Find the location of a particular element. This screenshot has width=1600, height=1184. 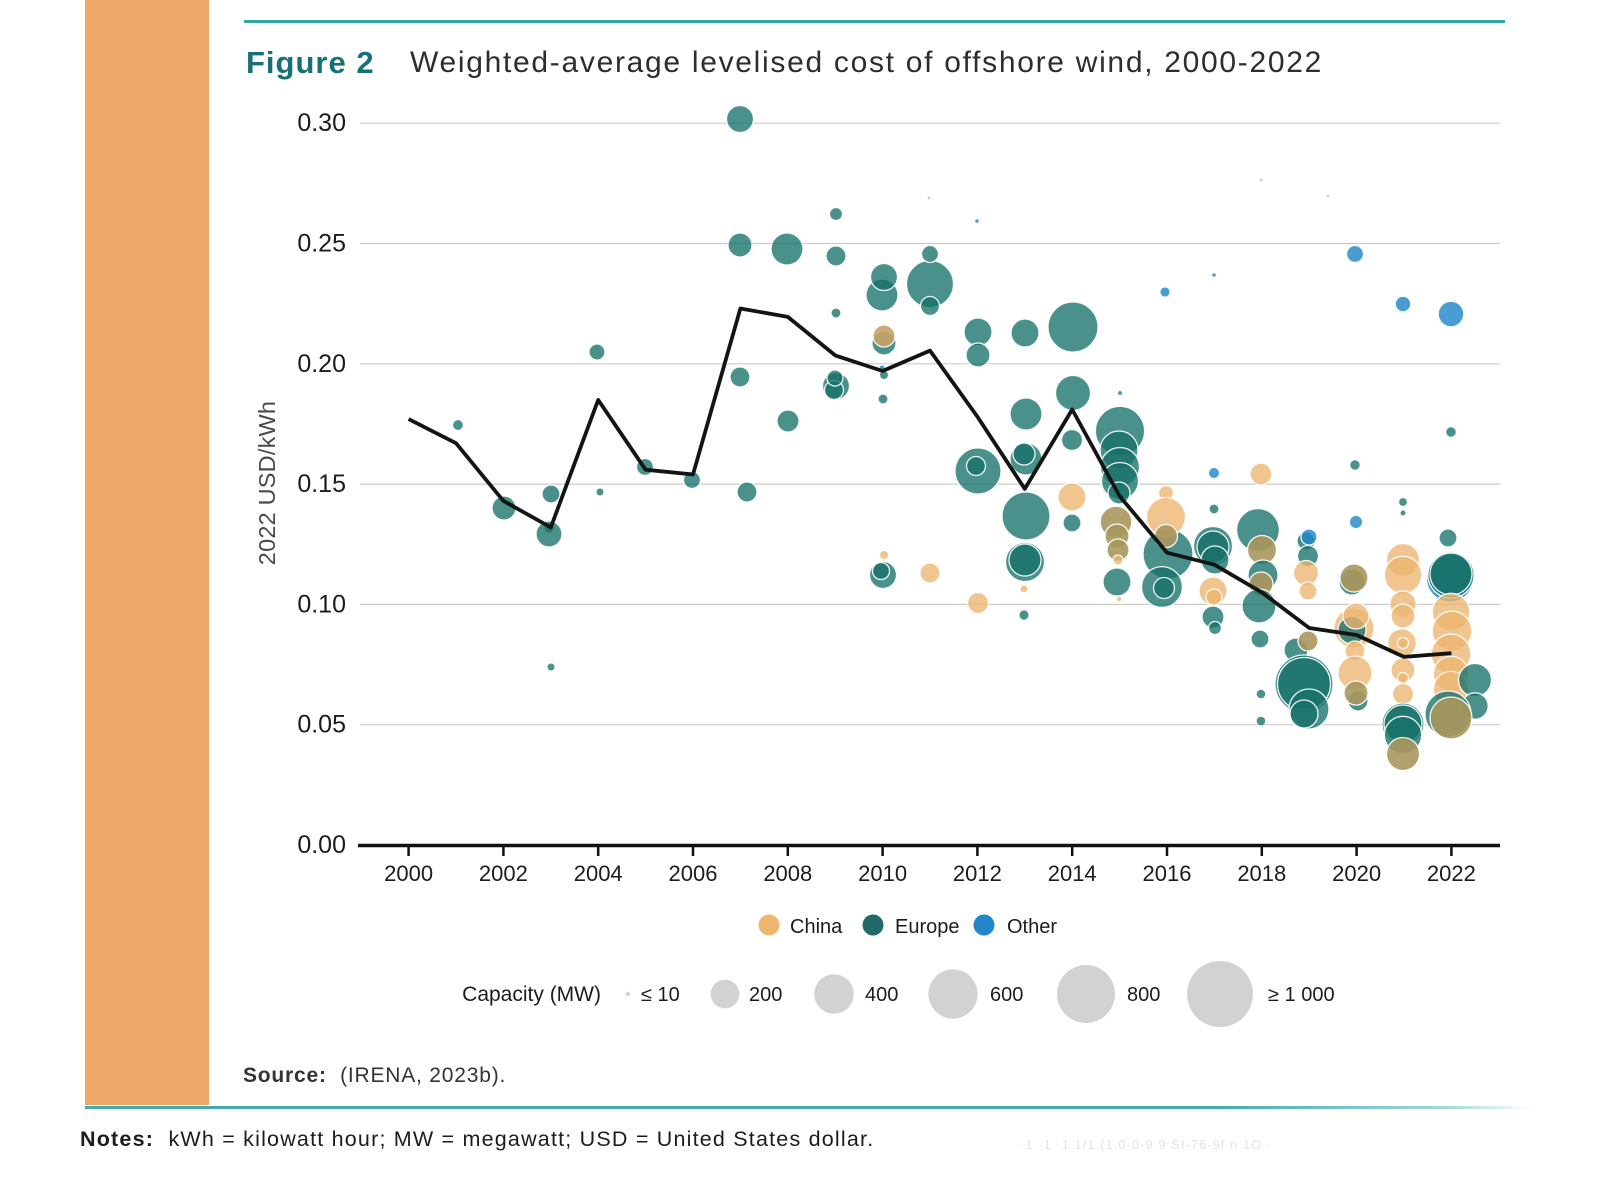

svg-text: Other is located at coordinates (1032, 927).